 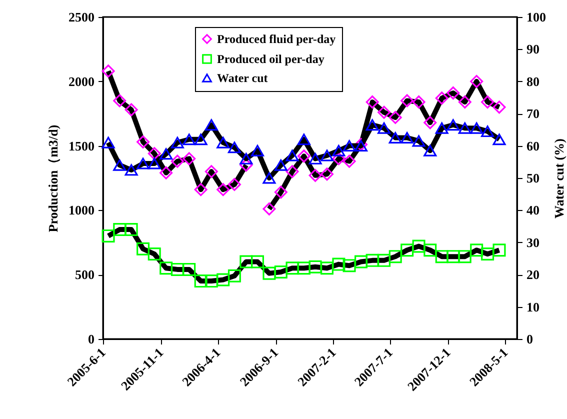 What do you see at coordinates (276, 39) in the screenshot?
I see `legend-label: Produced fluid per-day` at bounding box center [276, 39].